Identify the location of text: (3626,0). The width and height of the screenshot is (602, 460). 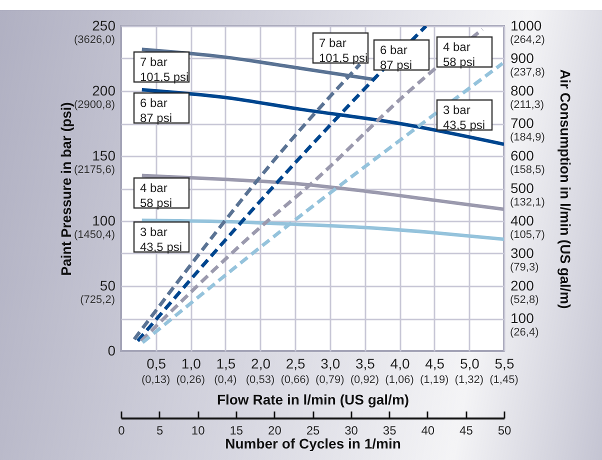
(94, 40).